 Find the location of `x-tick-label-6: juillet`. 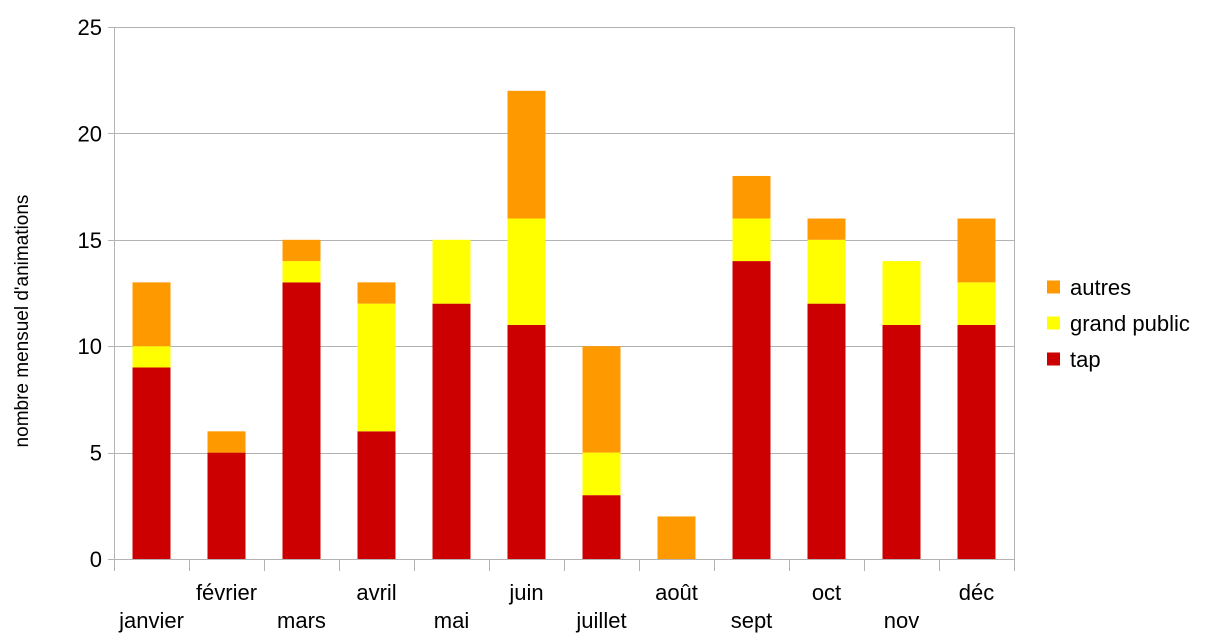

x-tick-label-6: juillet is located at coordinates (600, 620).